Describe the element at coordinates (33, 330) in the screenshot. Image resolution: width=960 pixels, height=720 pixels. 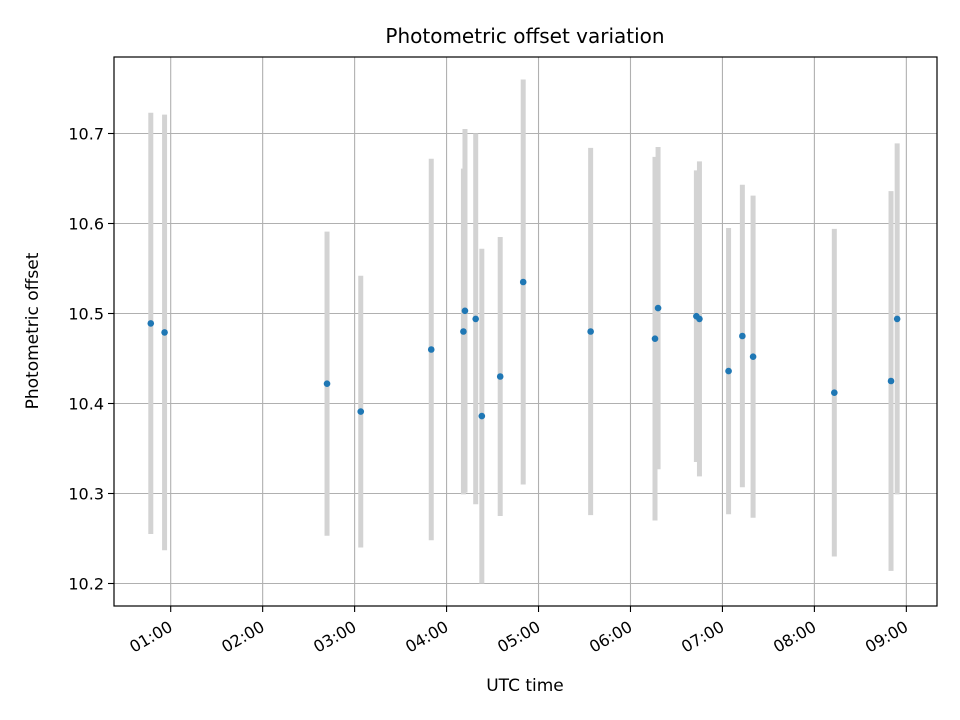
I see `y-axis-title: Photometric offset` at that location.